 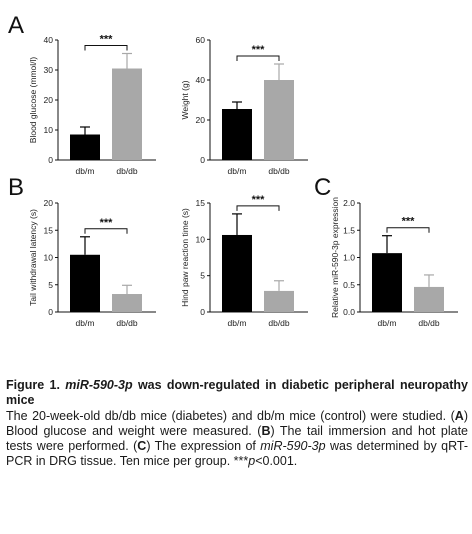 I want to click on y-tick-label: 30, so click(x=49, y=70).